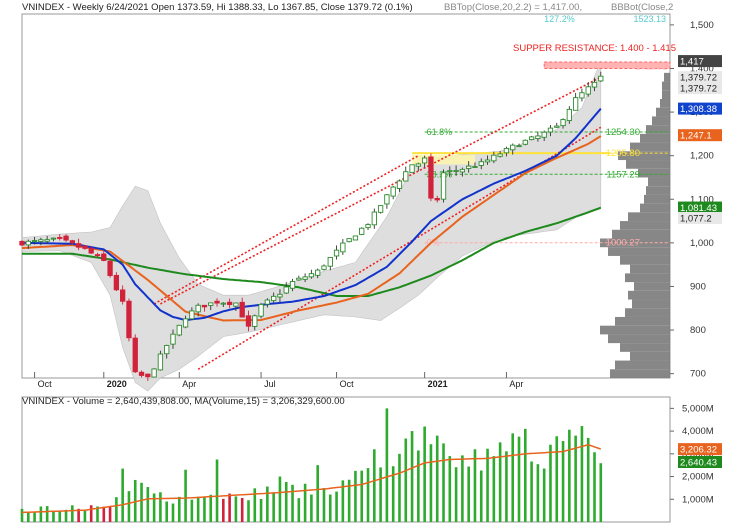 The image size is (748, 529). I want to click on volume-y-tick-label: 2,000M, so click(698, 477).